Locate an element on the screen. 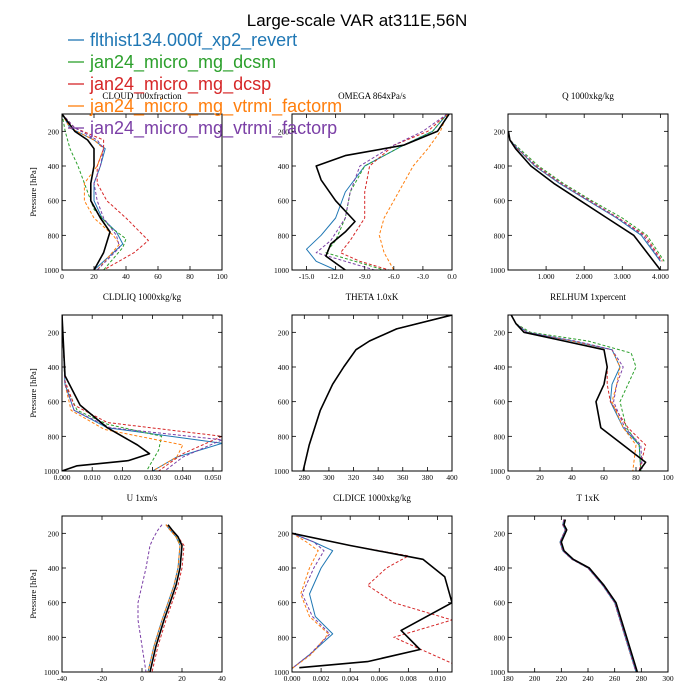  x-tick-label: 3.000 is located at coordinates (622, 276).